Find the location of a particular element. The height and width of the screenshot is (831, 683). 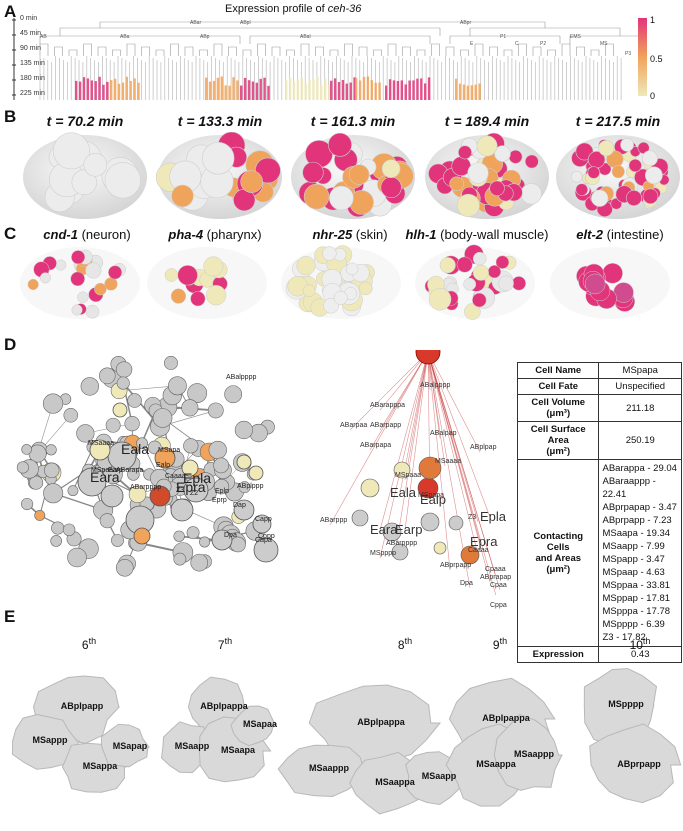

network-edge is located at coordinates (144, 437).